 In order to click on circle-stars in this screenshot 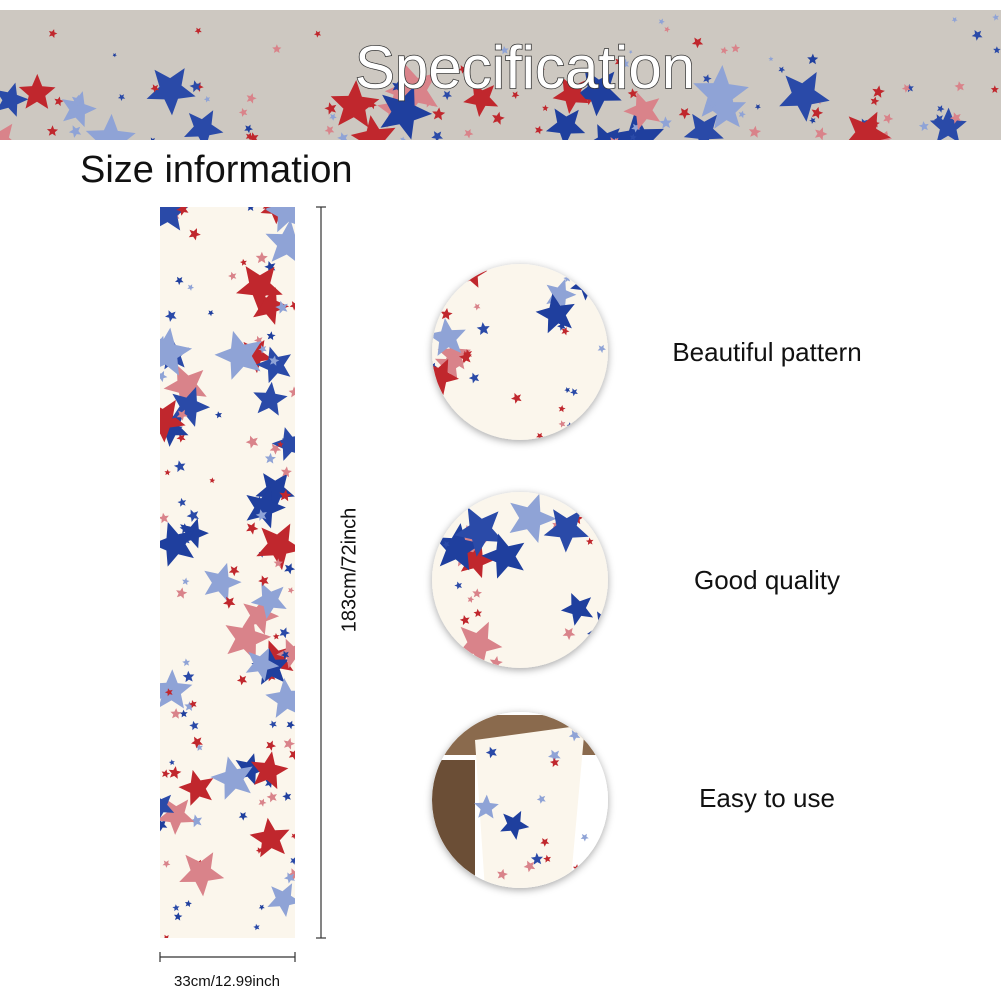, I will do `click(520, 580)`.